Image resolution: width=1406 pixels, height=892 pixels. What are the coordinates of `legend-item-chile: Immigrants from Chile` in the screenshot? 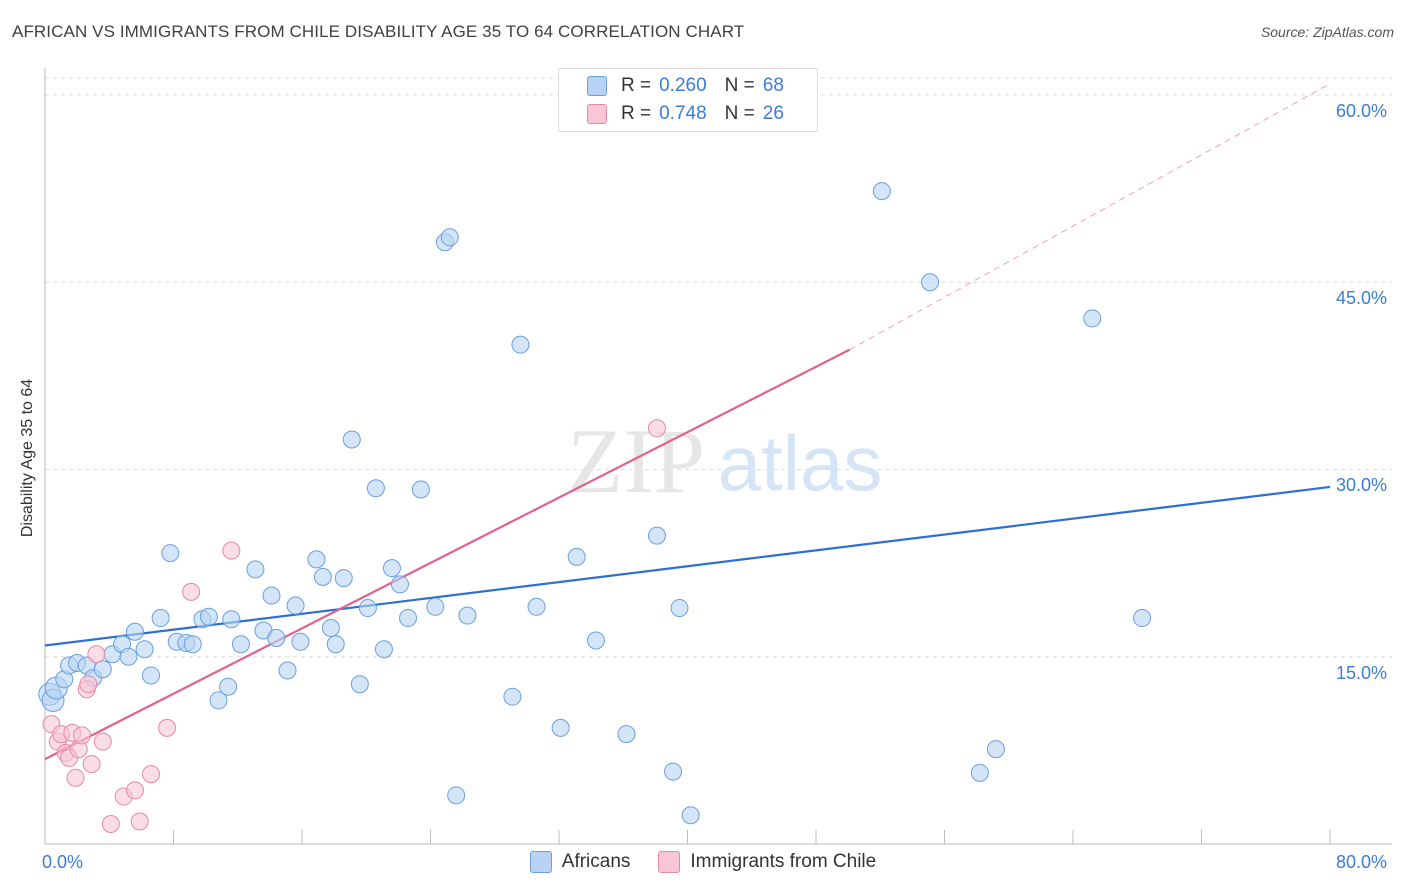 It's located at (767, 862).